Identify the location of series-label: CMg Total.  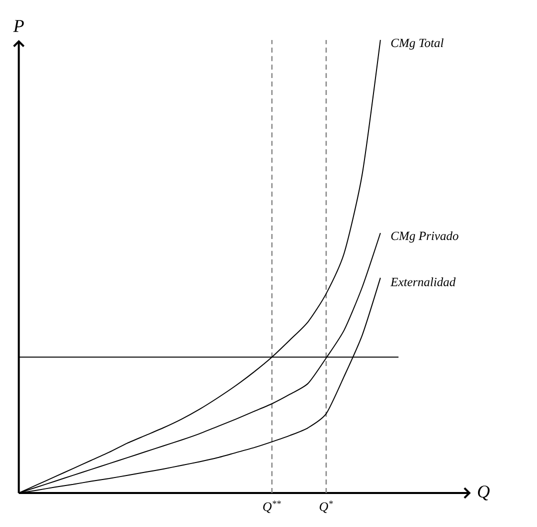
(417, 44).